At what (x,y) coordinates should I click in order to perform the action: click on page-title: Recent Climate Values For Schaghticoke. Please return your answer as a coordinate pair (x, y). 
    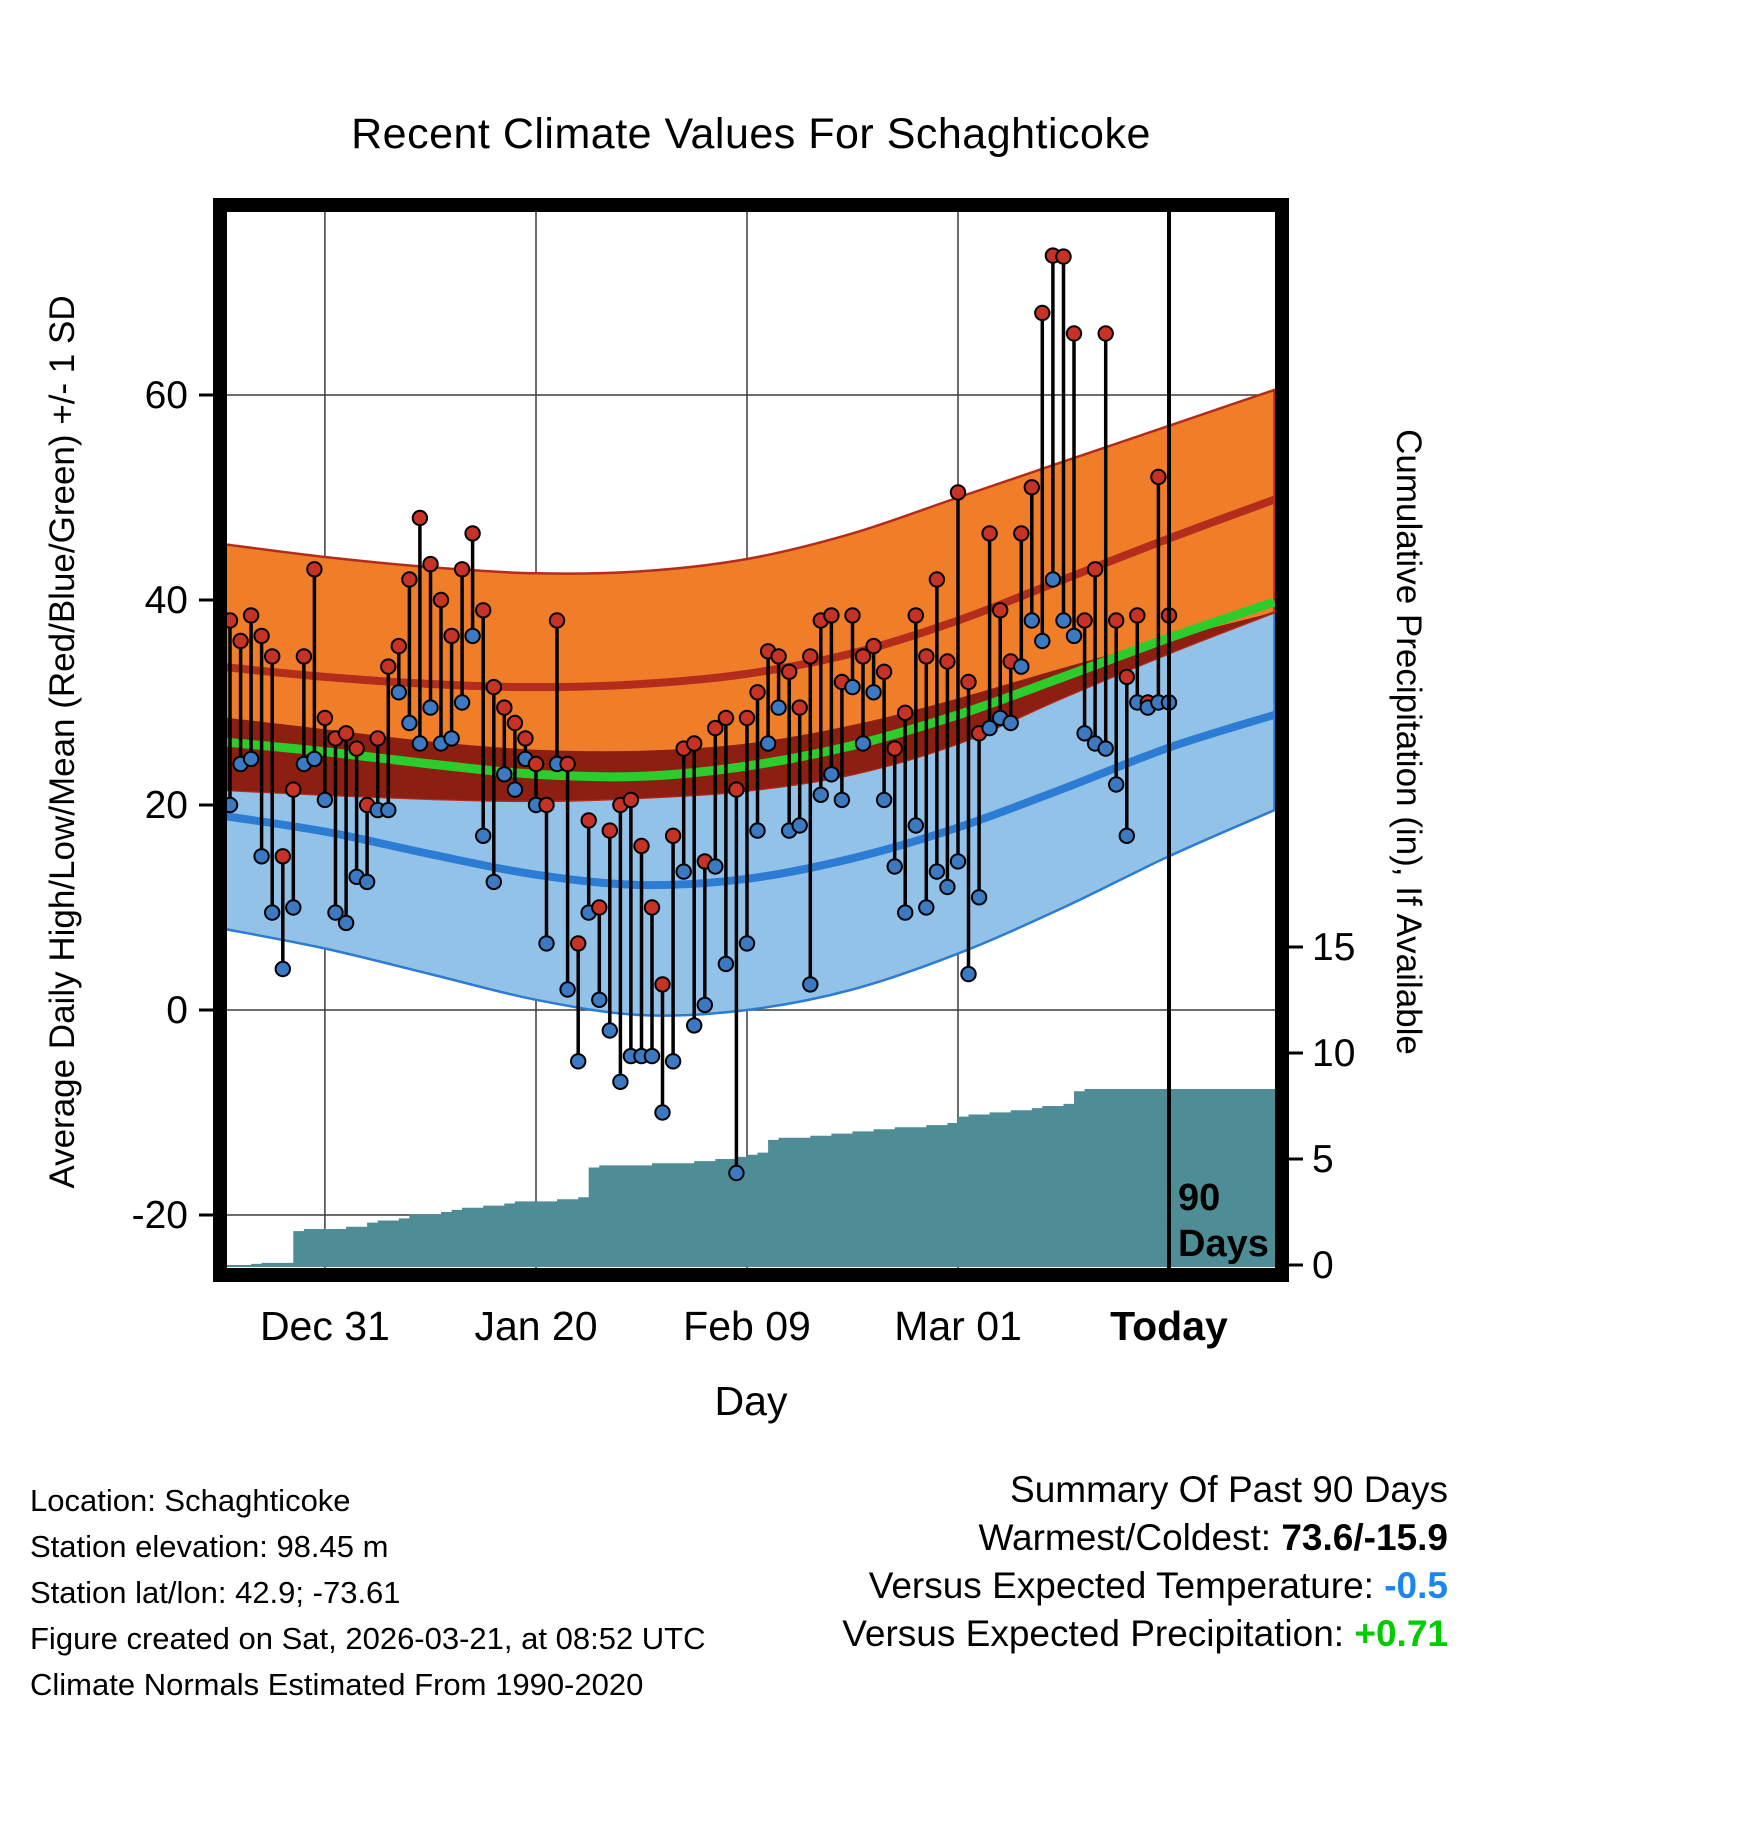
    Looking at the image, I should click on (751, 134).